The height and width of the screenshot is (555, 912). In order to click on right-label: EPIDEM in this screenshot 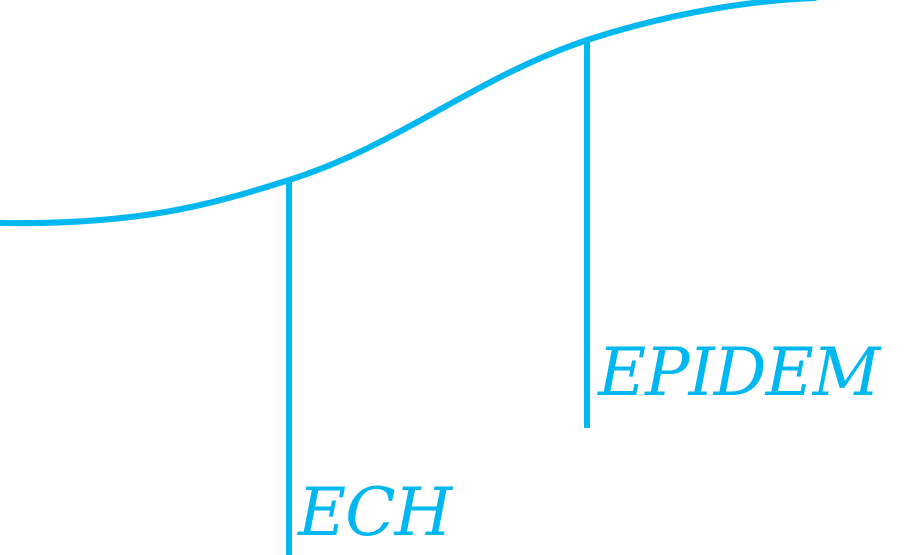, I will do `click(739, 372)`.